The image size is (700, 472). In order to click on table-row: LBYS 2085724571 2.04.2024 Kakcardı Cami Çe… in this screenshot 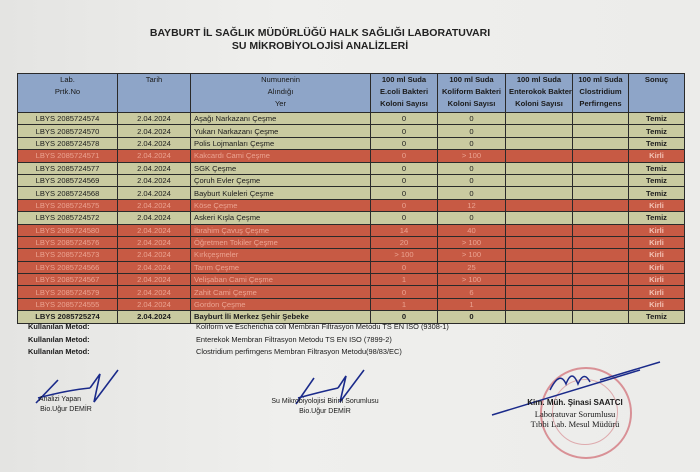, I will do `click(351, 156)`.